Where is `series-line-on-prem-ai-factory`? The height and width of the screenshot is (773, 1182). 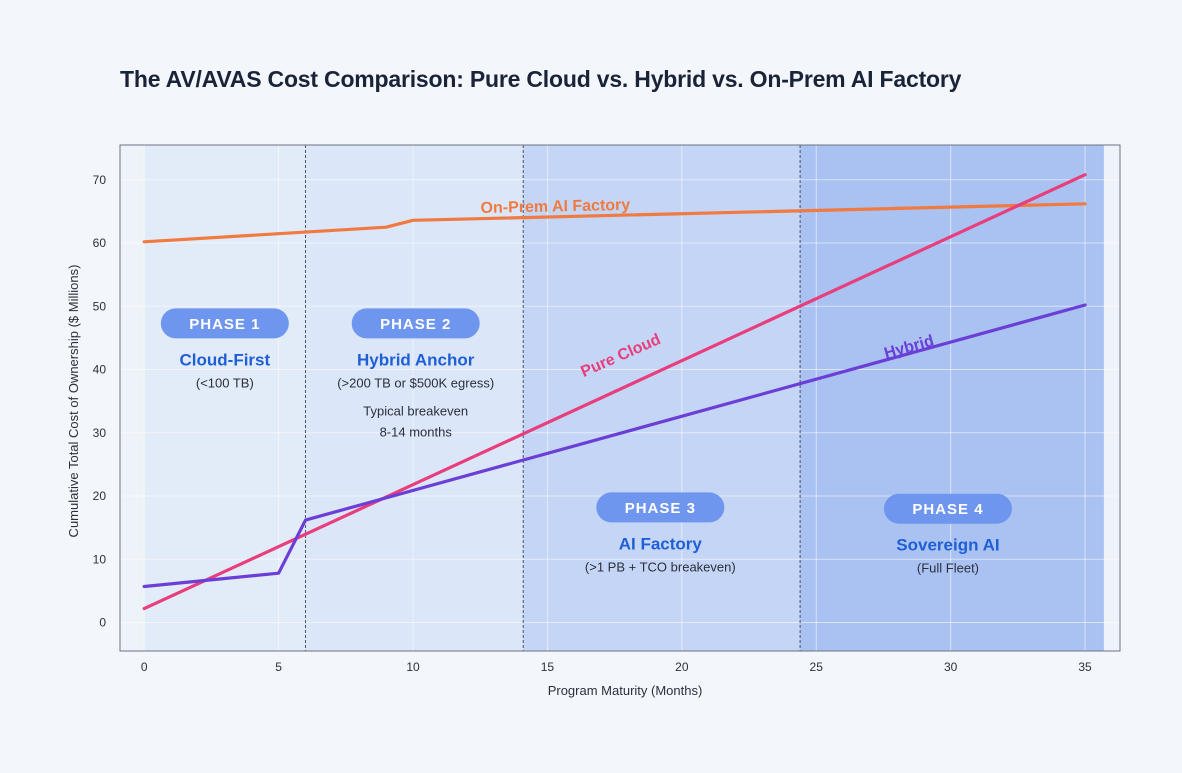 series-line-on-prem-ai-factory is located at coordinates (614, 223).